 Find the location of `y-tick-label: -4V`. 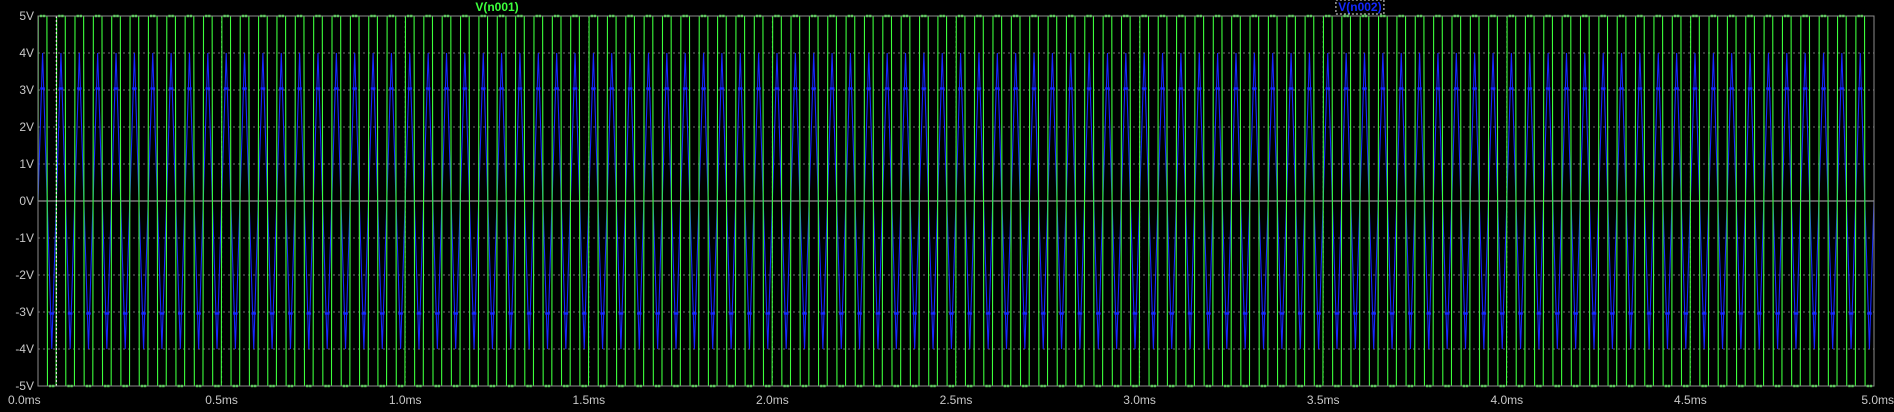

y-tick-label: -4V is located at coordinates (24, 349).